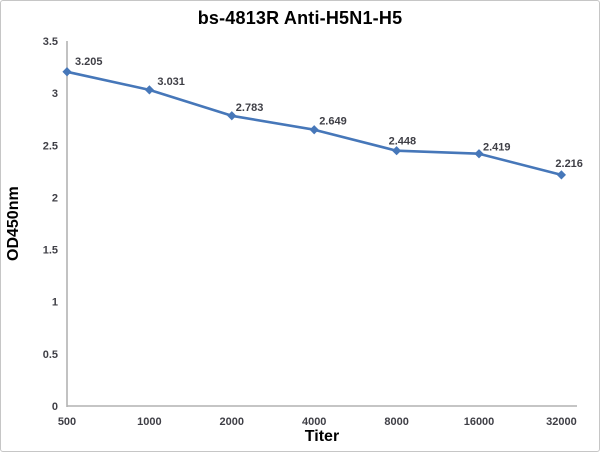 The height and width of the screenshot is (452, 600). What do you see at coordinates (403, 142) in the screenshot?
I see `data-label: 2.448` at bounding box center [403, 142].